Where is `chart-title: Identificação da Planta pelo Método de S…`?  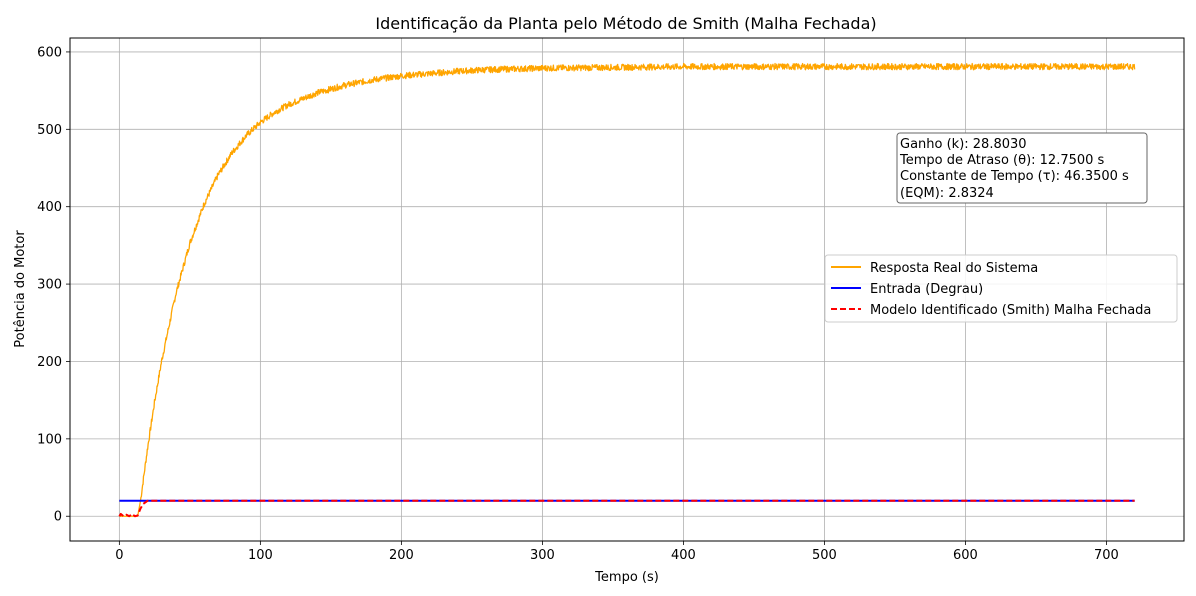 chart-title: Identificação da Planta pelo Método de S… is located at coordinates (625, 23).